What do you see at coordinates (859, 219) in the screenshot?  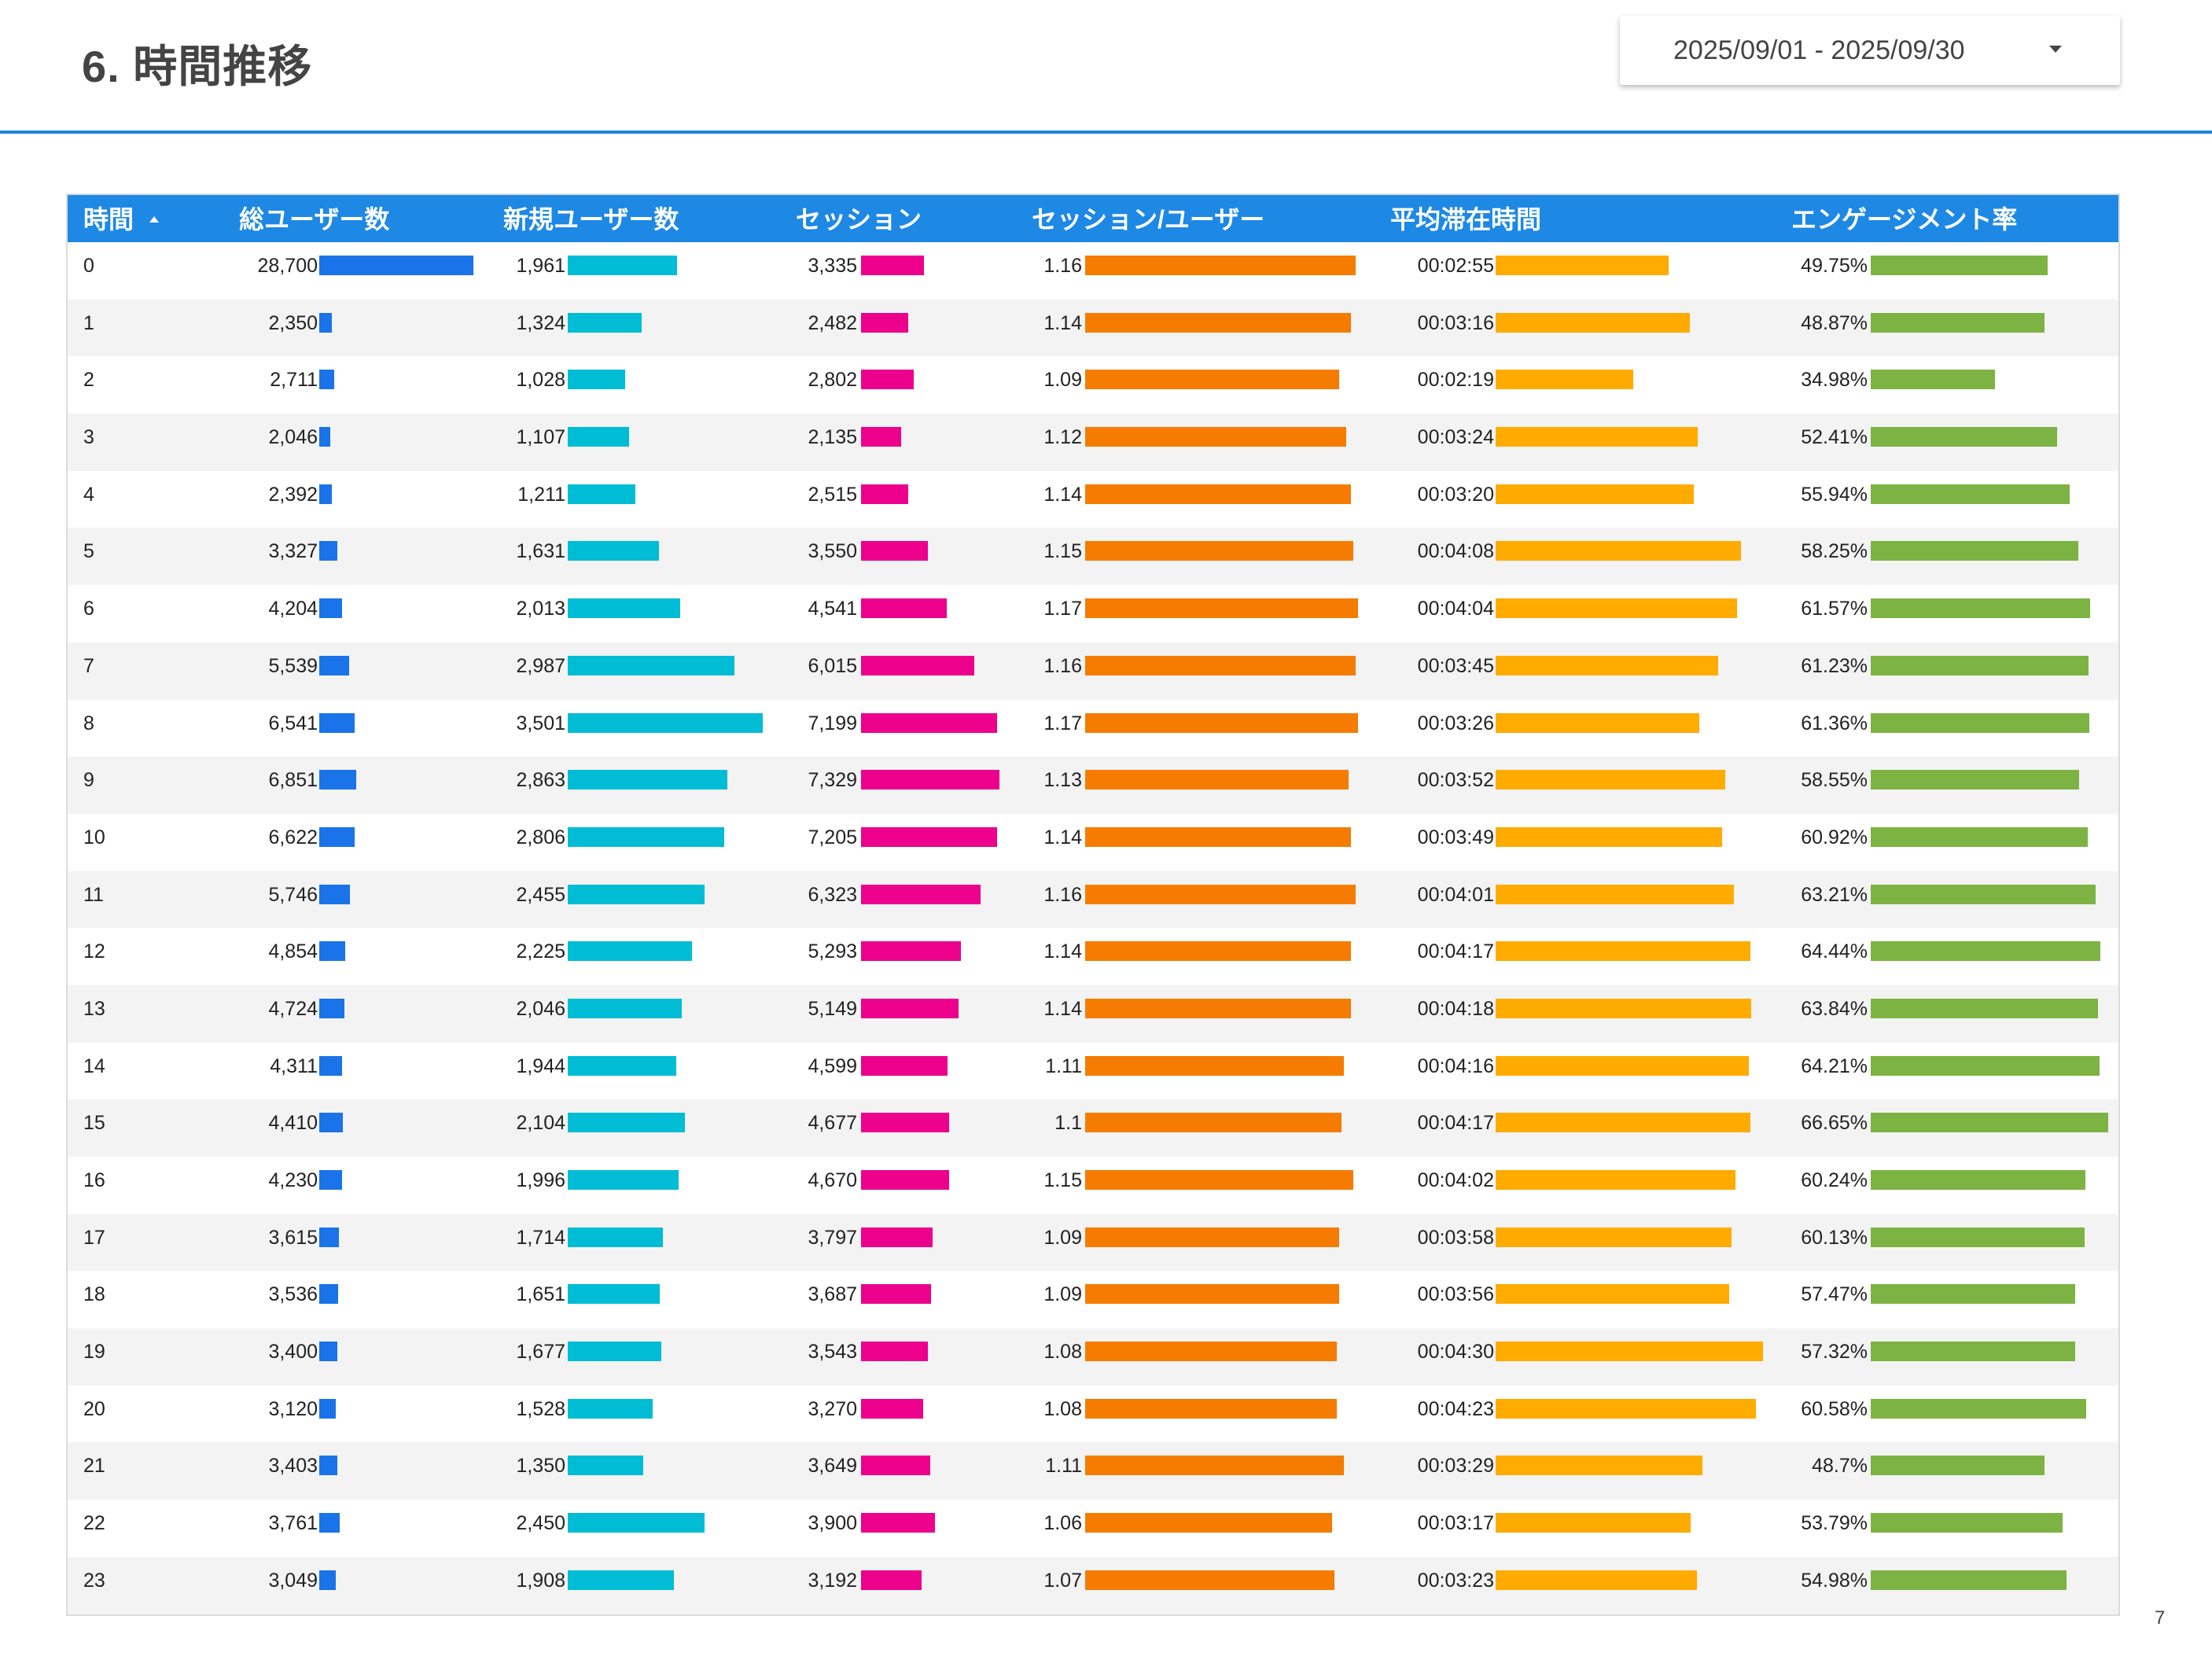 I see `column-header-sessions: セッション` at bounding box center [859, 219].